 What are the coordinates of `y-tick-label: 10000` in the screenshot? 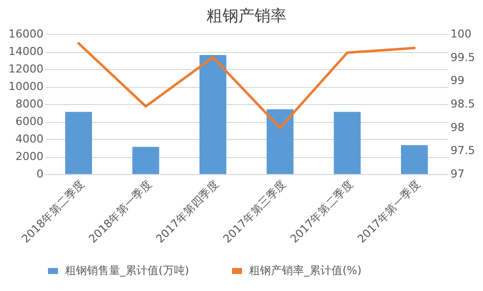 It's located at (26, 86).